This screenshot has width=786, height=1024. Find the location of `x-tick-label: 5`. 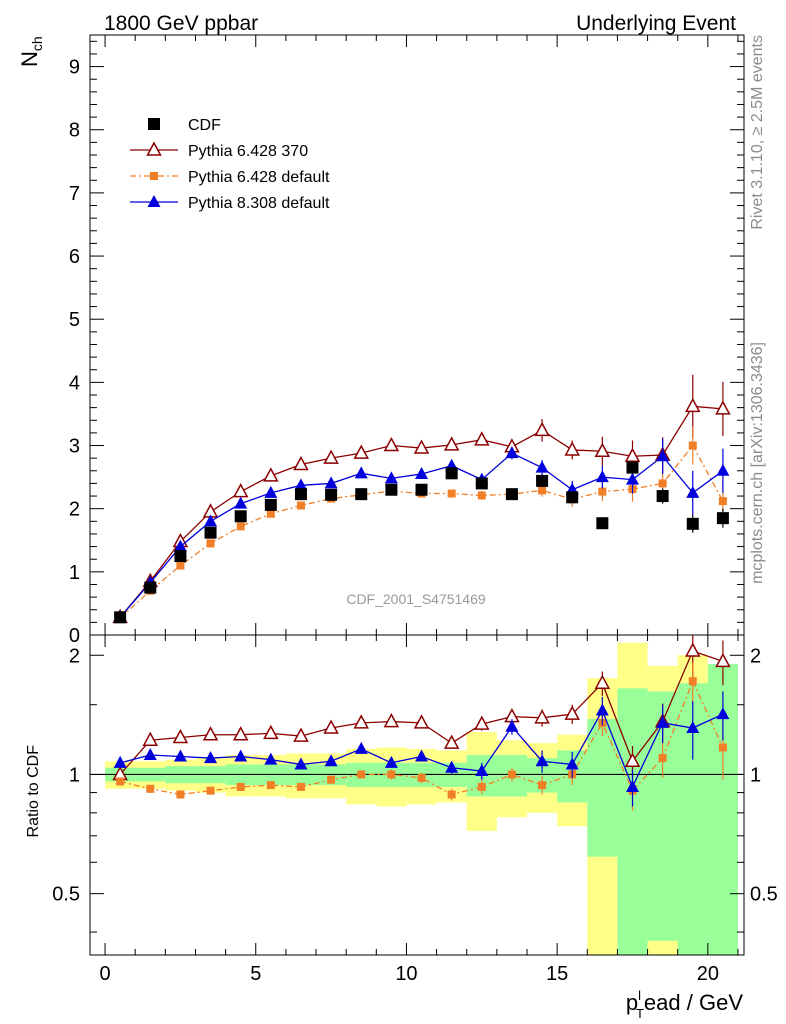

x-tick-label: 5 is located at coordinates (255, 974).